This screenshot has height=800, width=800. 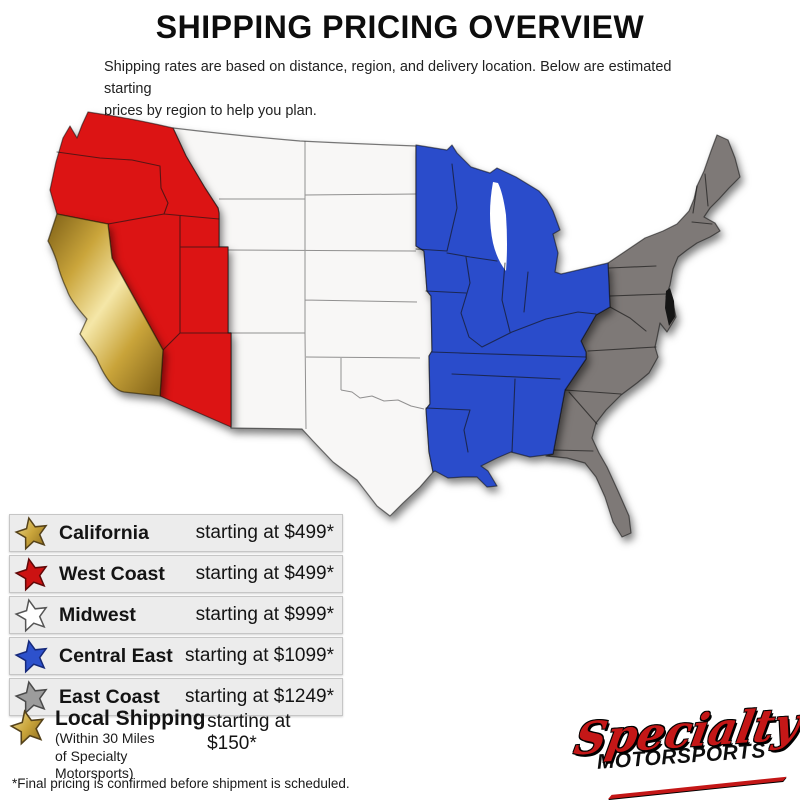 I want to click on gray-star-icon, so click(x=31, y=697).